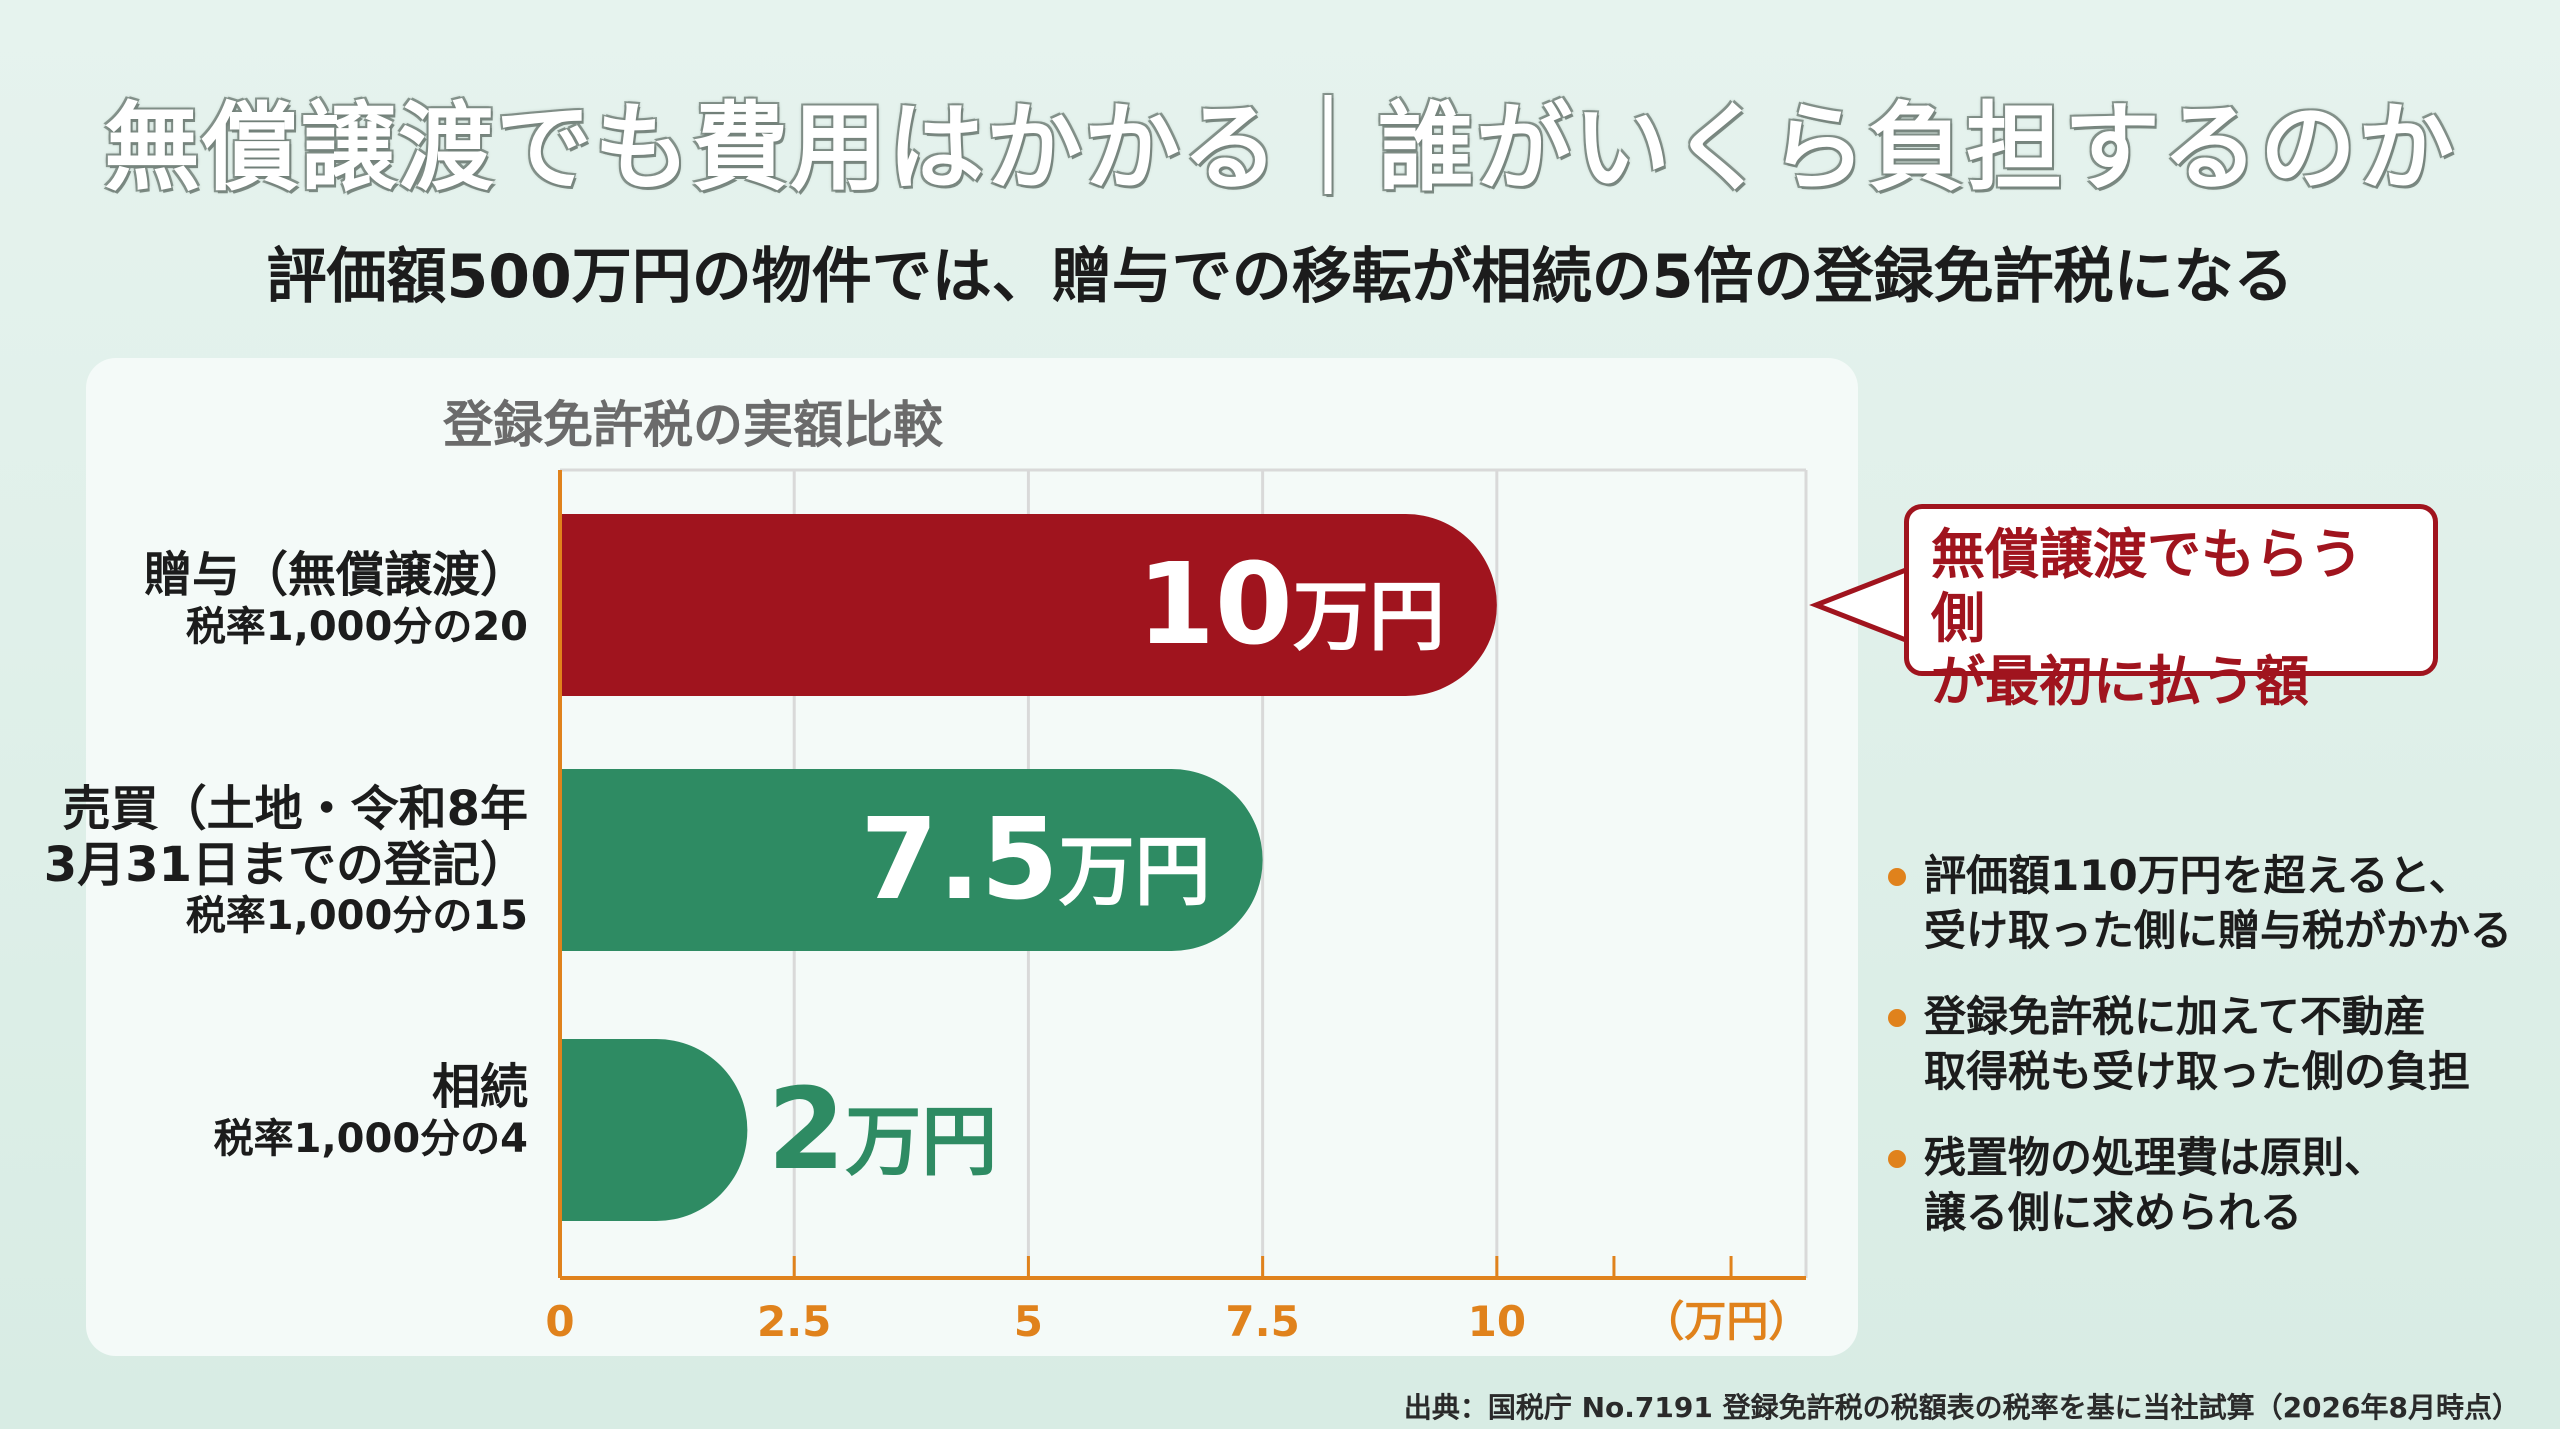 This screenshot has height=1429, width=2560. What do you see at coordinates (356, 916) in the screenshot?
I see `category-rate: 税率1,000分の15` at bounding box center [356, 916].